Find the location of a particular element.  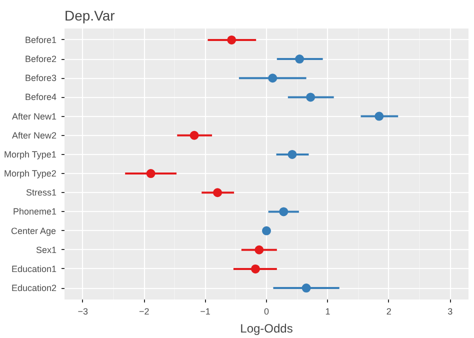

y-tick-label: Sex1 is located at coordinates (46, 249).